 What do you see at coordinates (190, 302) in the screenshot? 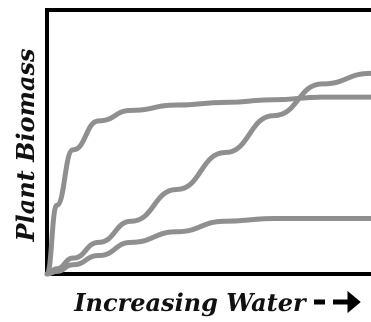
I see `x-axis-label: Increasing Water` at bounding box center [190, 302].